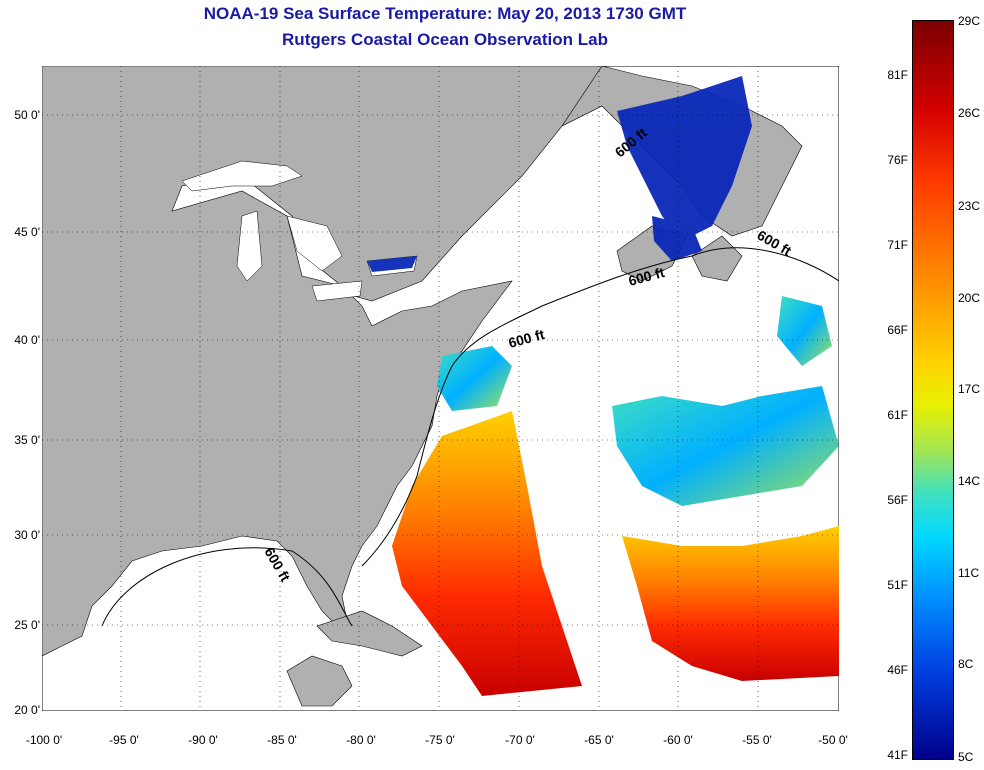  I want to click on colorbar-f-label: 56F, so click(897, 500).